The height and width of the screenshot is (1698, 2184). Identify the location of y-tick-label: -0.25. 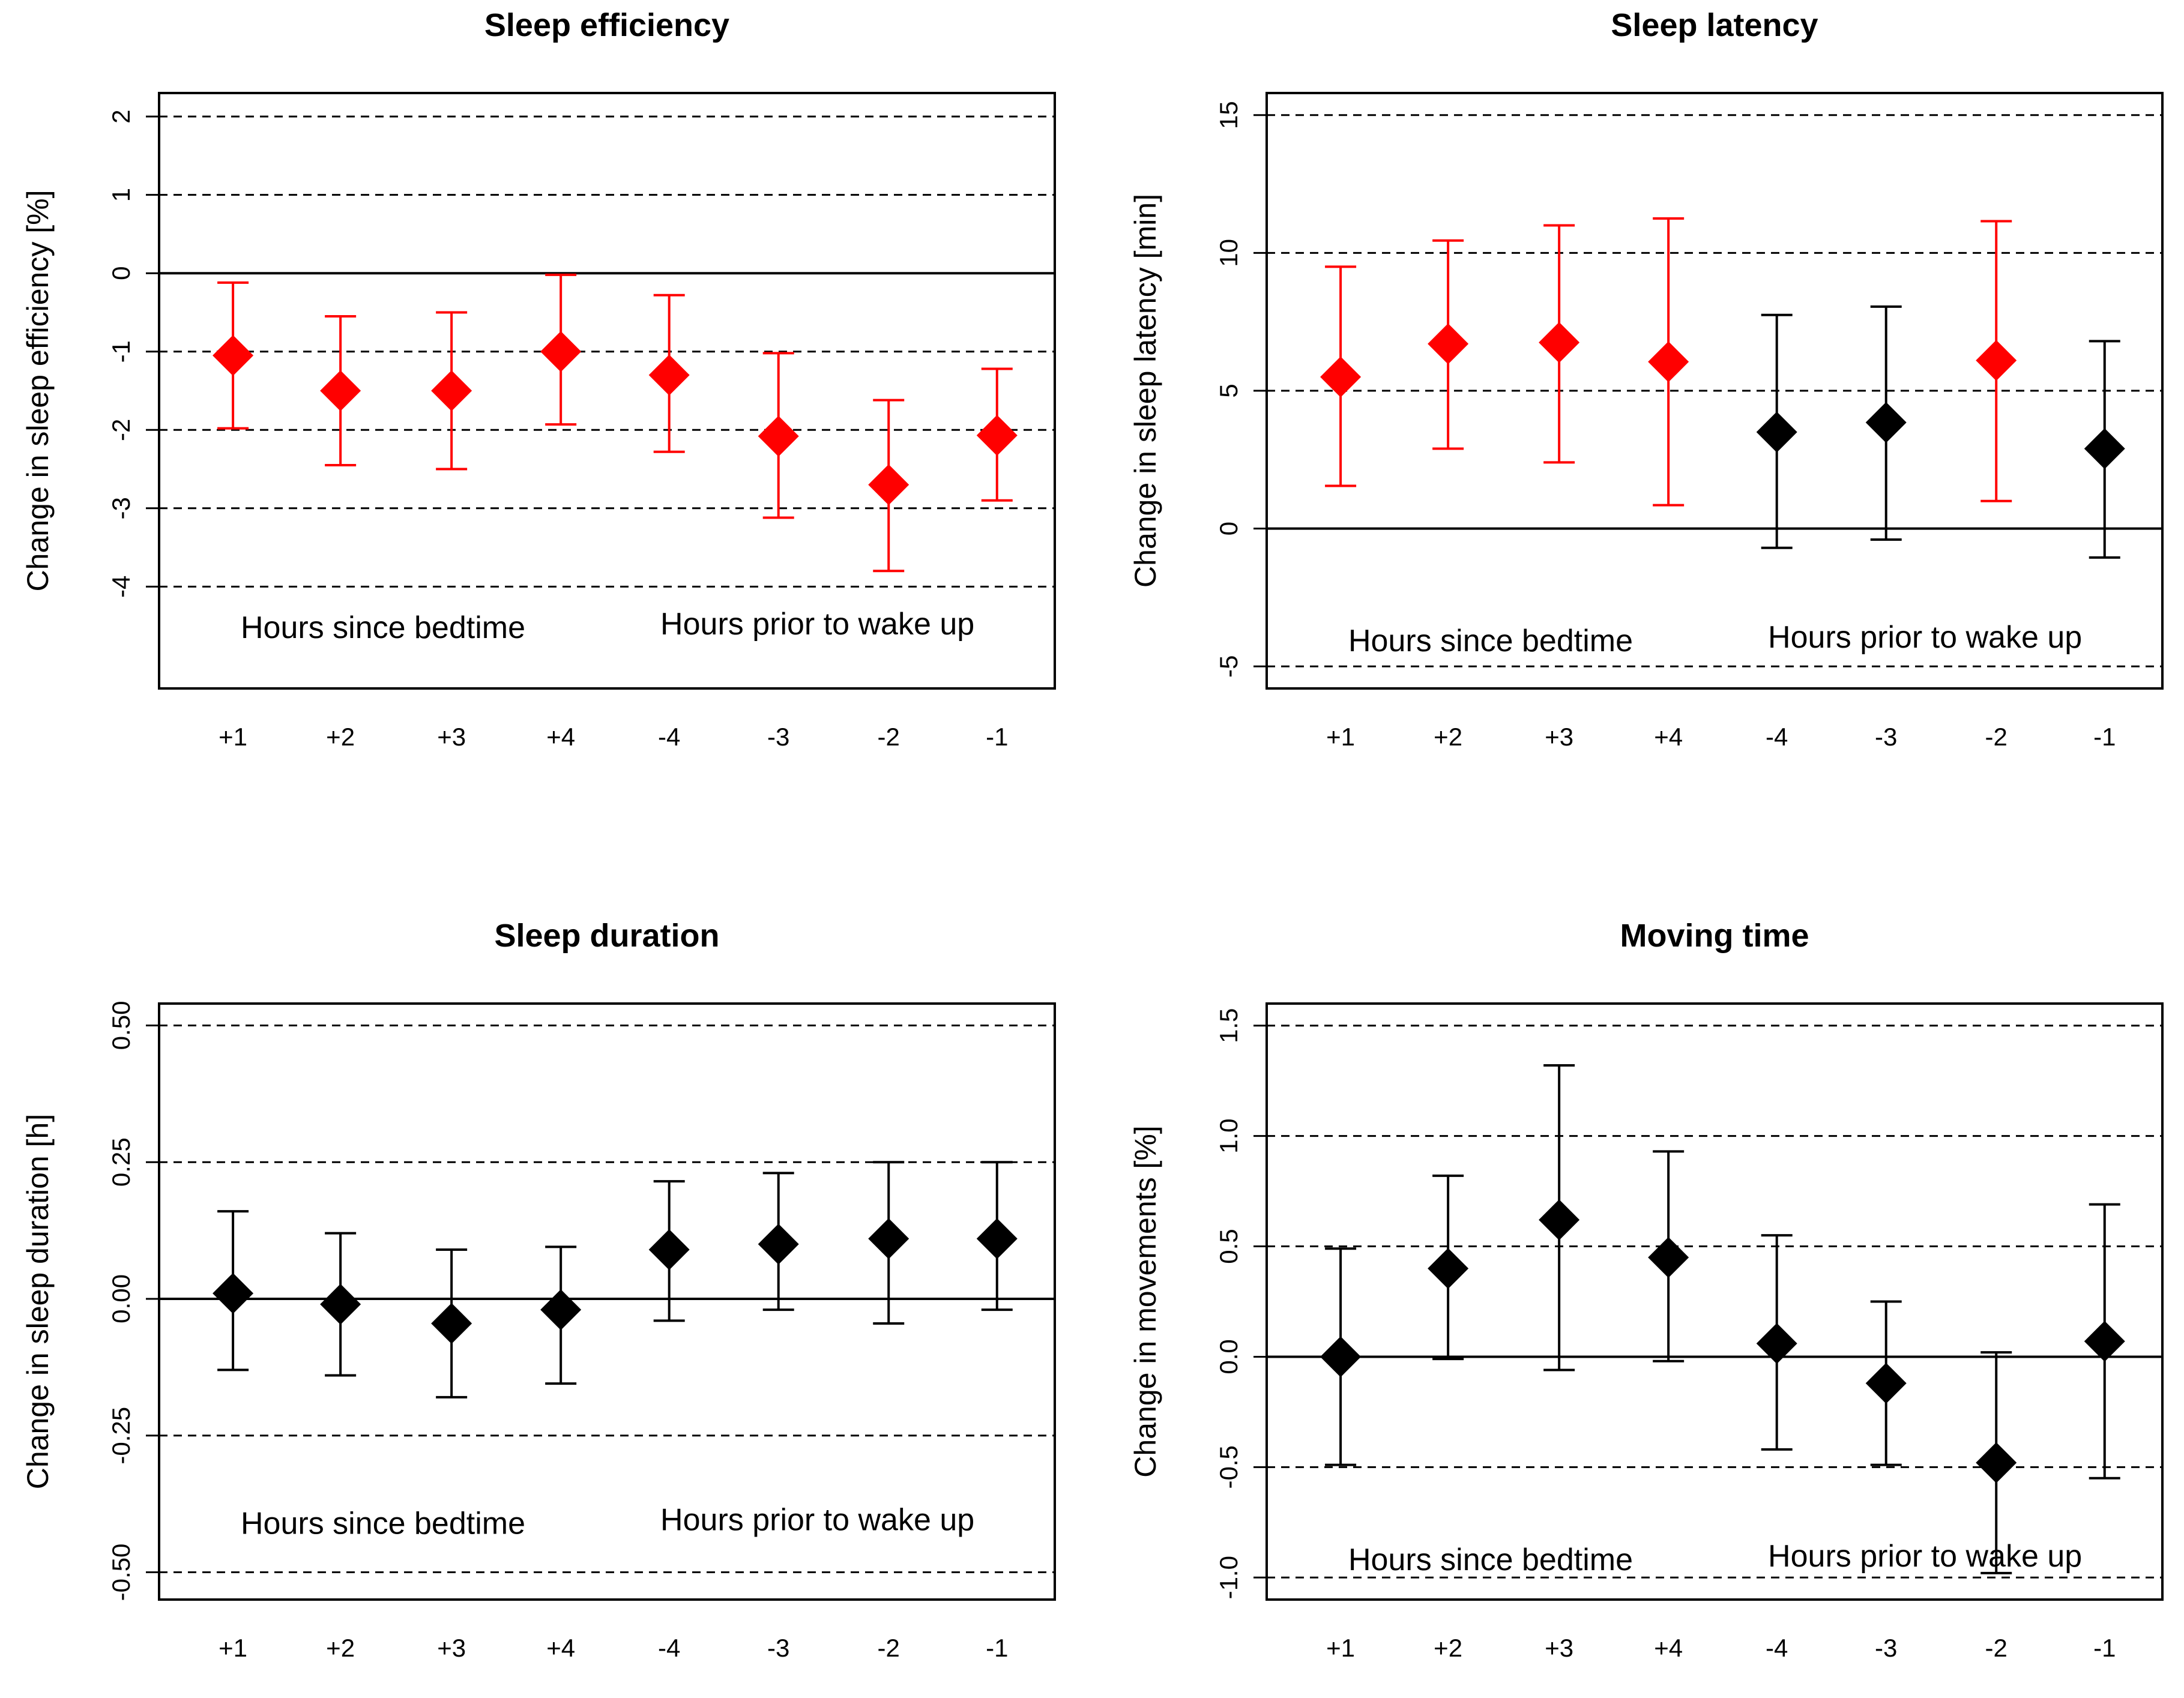
(121, 1436).